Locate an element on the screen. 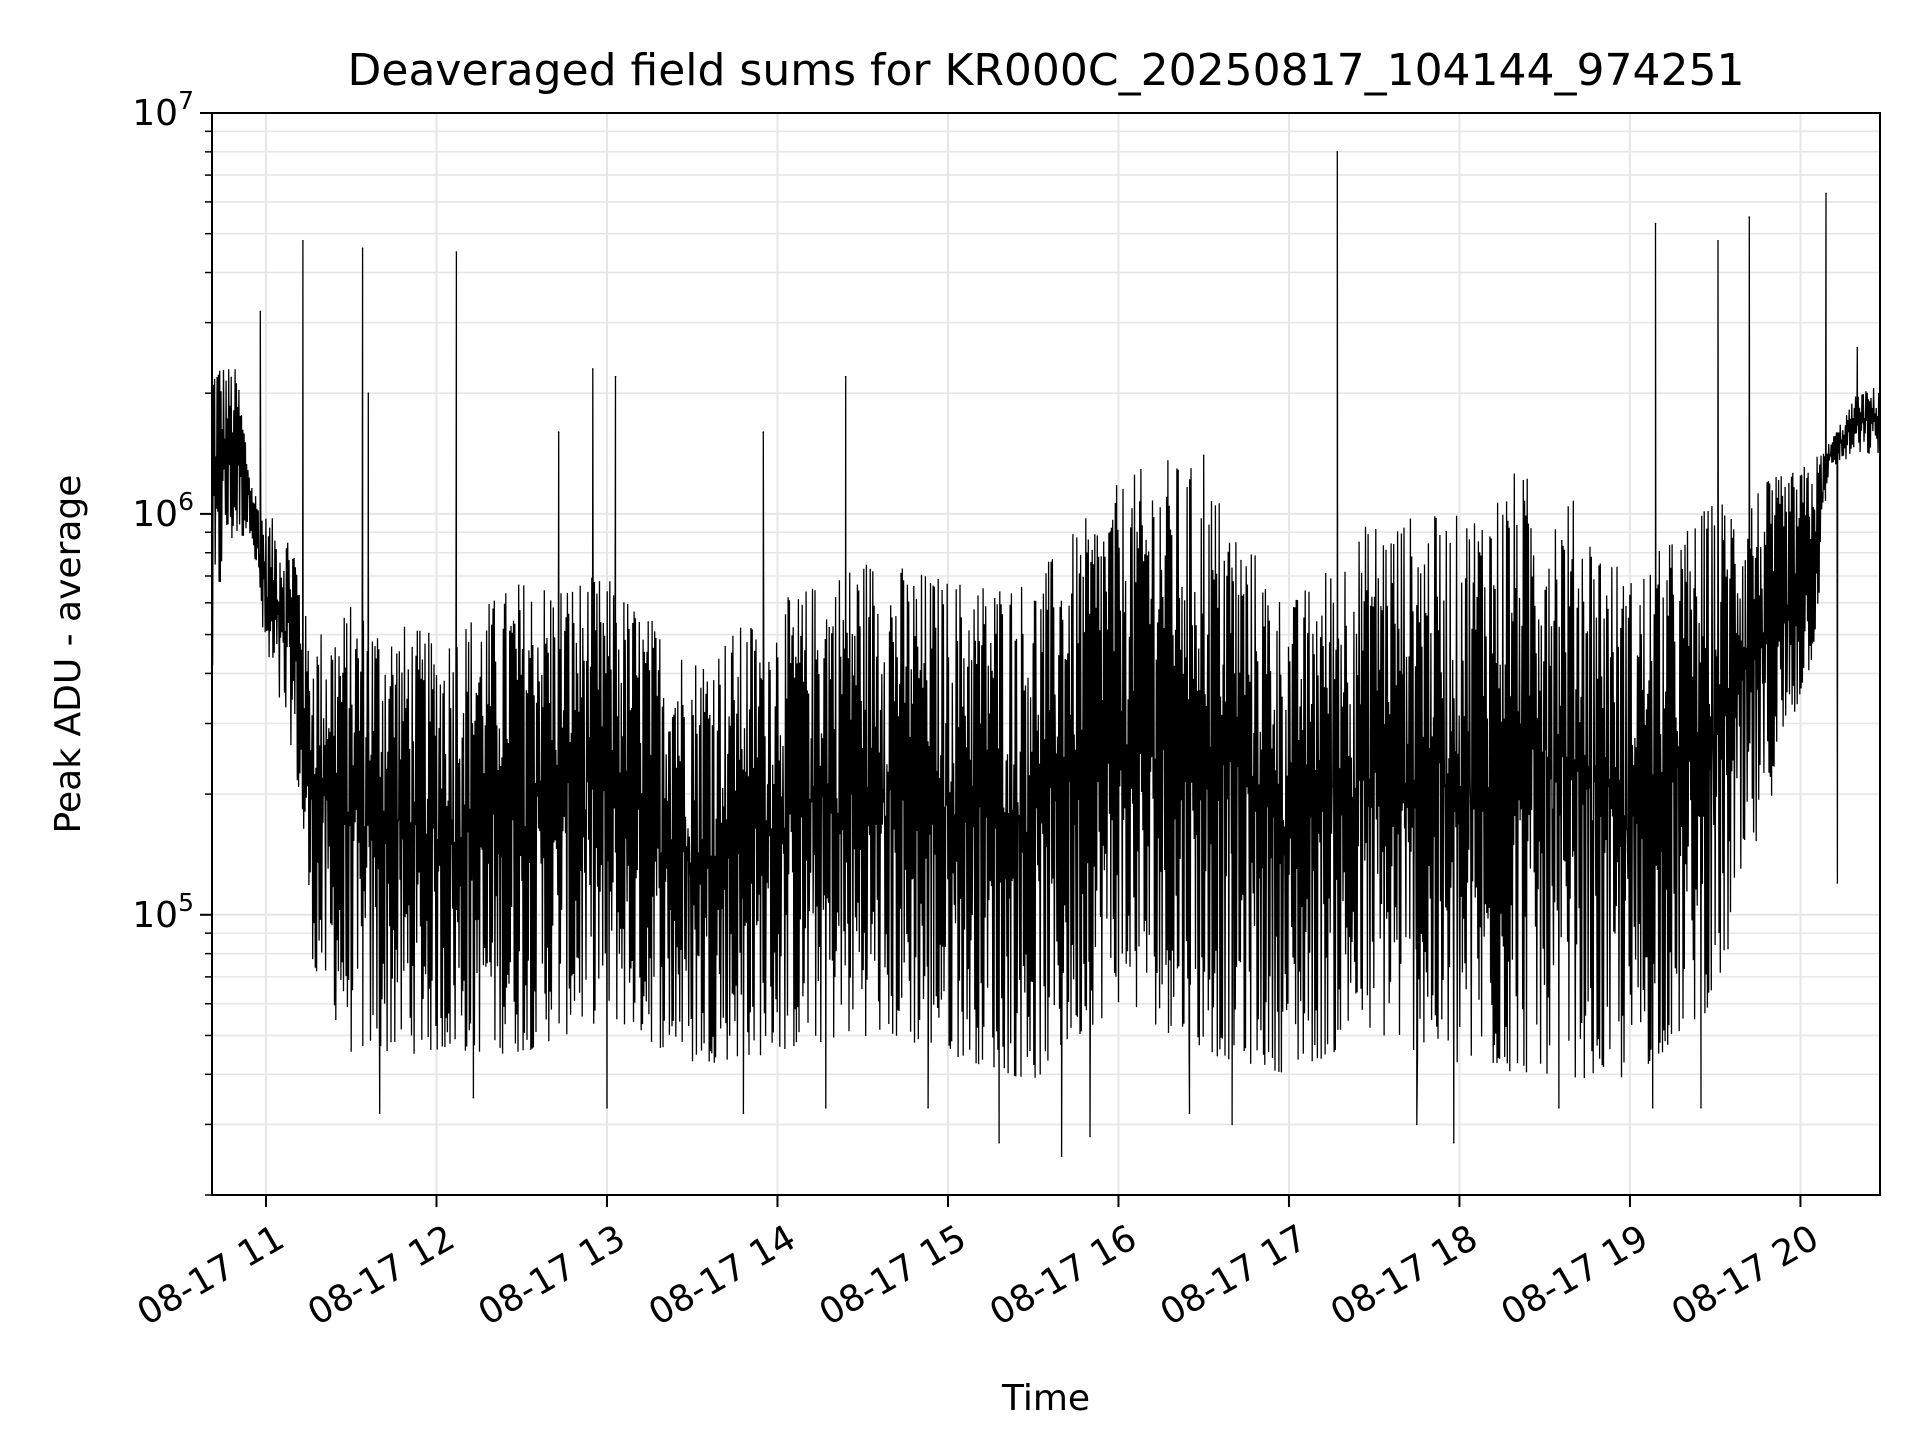 The width and height of the screenshot is (1920, 1440). y-tick-label: 10⁵ is located at coordinates (163, 912).